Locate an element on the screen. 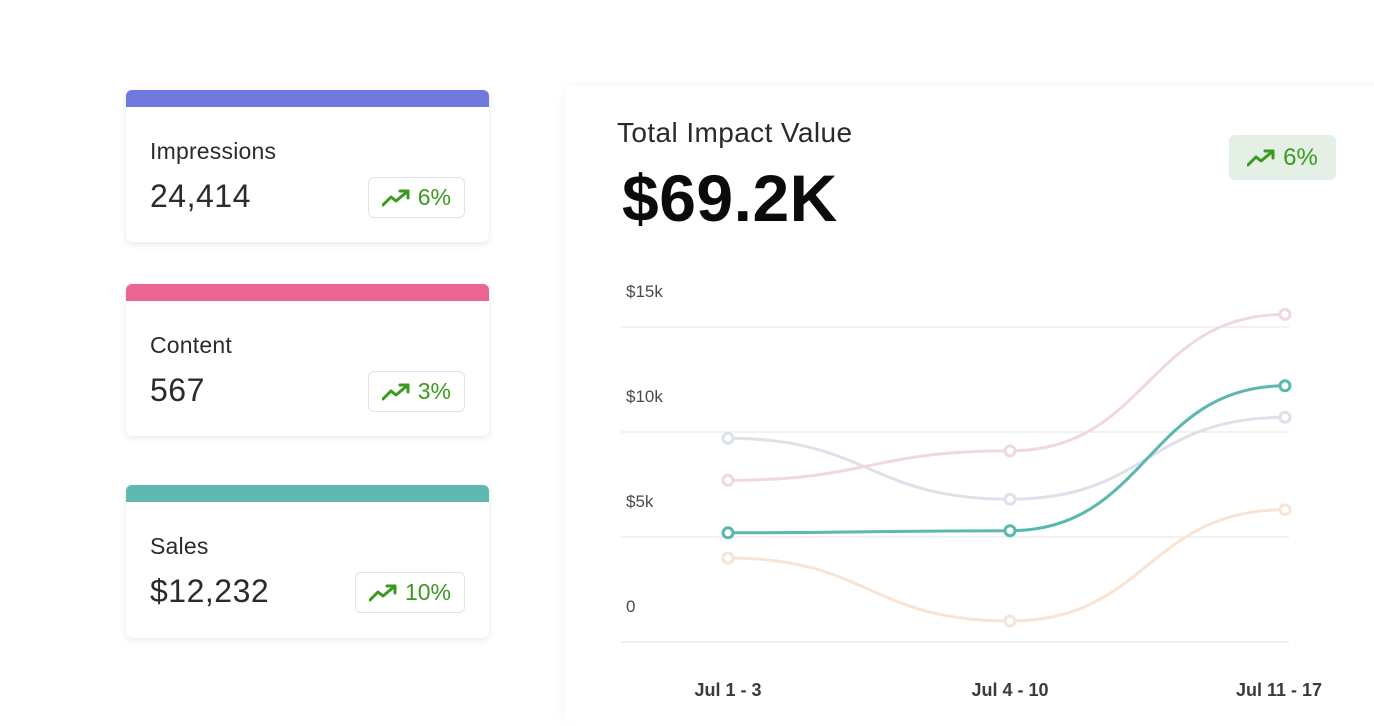 Image resolution: width=1374 pixels, height=726 pixels. card-value: 567 is located at coordinates (177, 390).